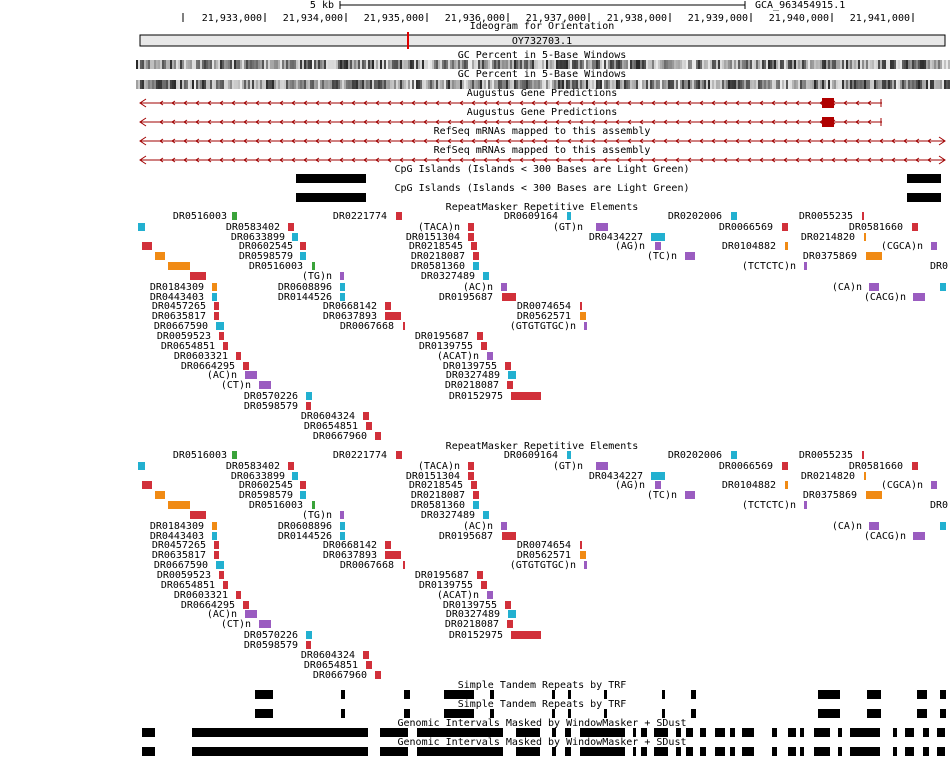  Describe the element at coordinates (181, 565) in the screenshot. I see `repeat-label: DR0667590` at that location.